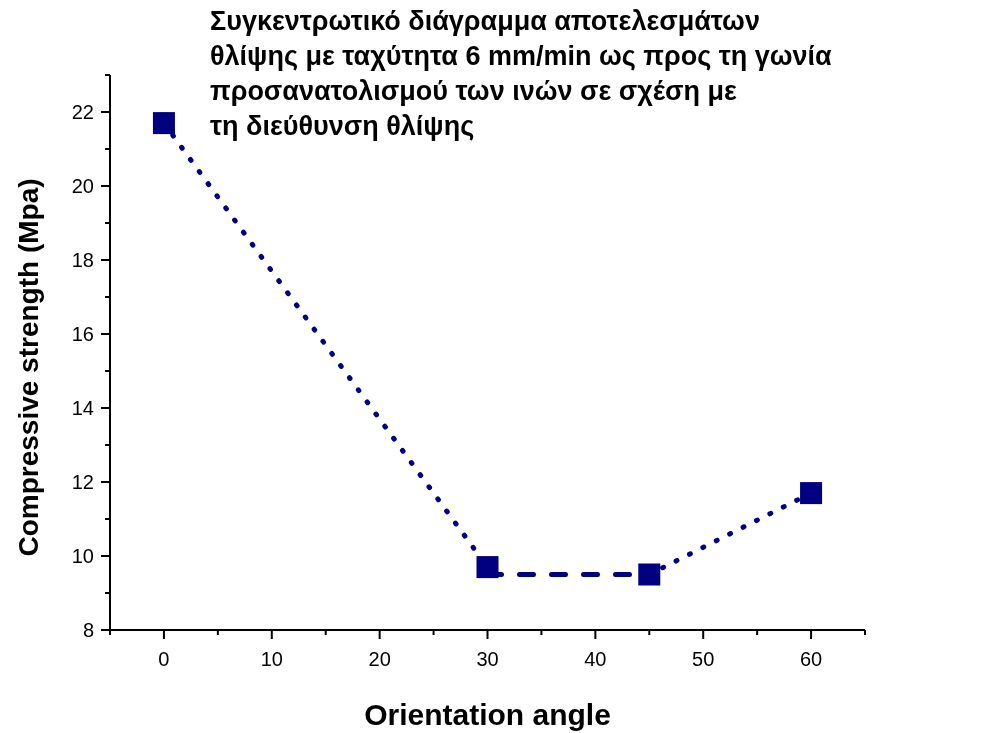  I want to click on x-tick-label: 0, so click(164, 659).